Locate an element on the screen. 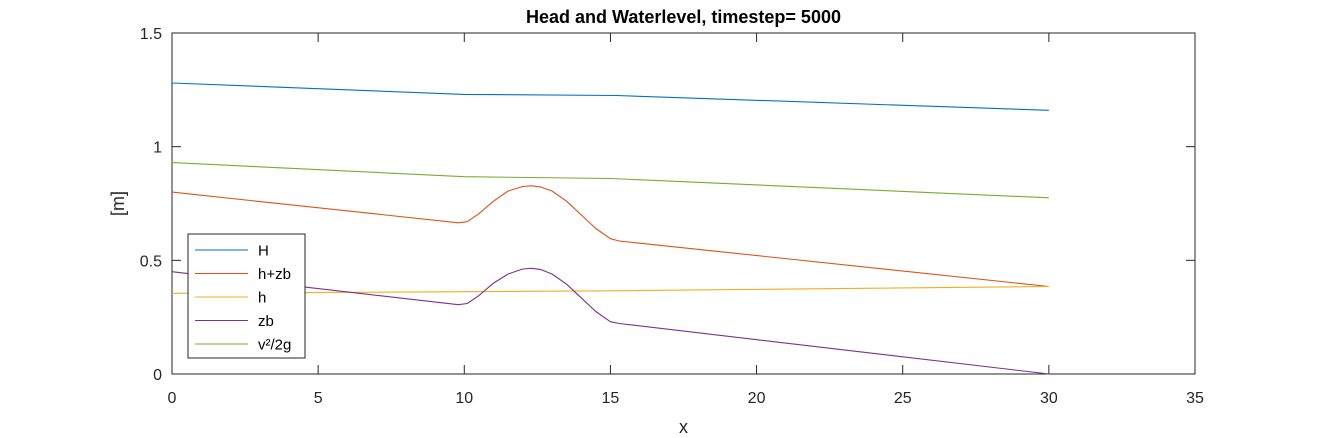  series-line-v-2g is located at coordinates (610, 180).